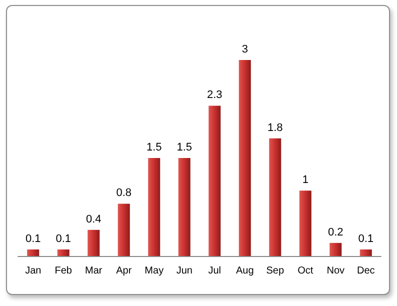 Image resolution: width=397 pixels, height=306 pixels. I want to click on x-tick-label: Aug, so click(245, 271).